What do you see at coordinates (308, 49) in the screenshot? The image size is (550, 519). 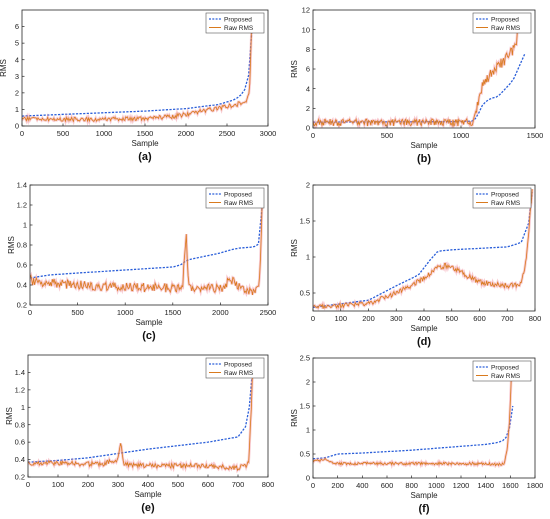 I see `y-tick-label: 8` at bounding box center [308, 49].